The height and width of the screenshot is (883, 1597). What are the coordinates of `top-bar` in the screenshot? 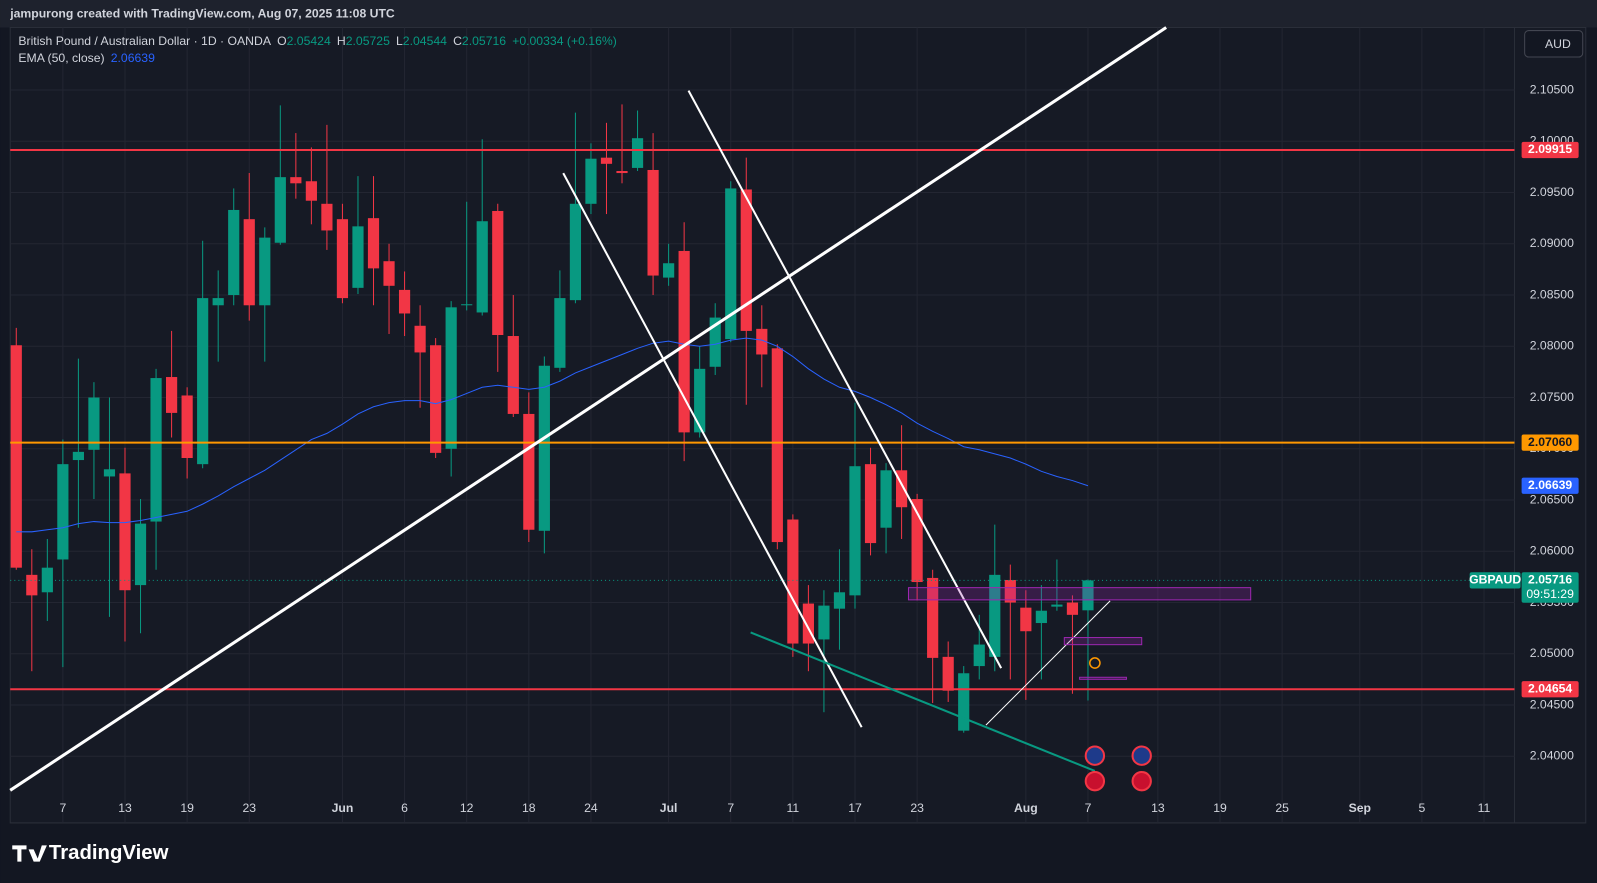 It's located at (798, 14).